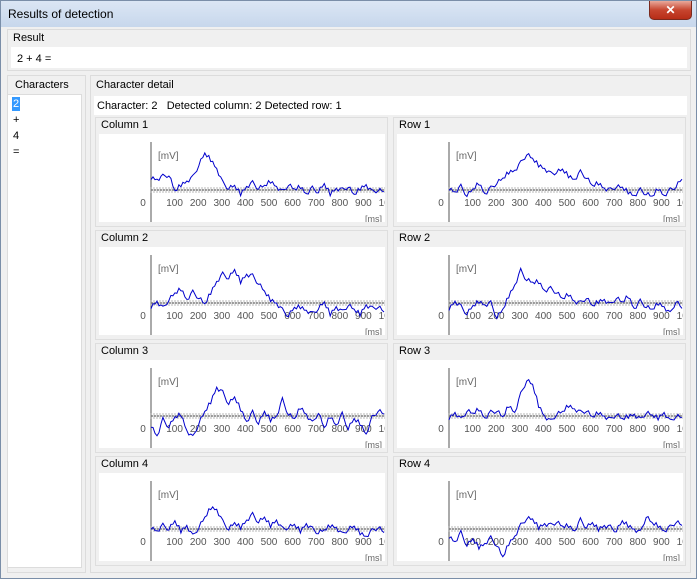 Image resolution: width=697 pixels, height=579 pixels. What do you see at coordinates (34, 59) in the screenshot?
I see `result-expression: 2 + 4 =` at bounding box center [34, 59].